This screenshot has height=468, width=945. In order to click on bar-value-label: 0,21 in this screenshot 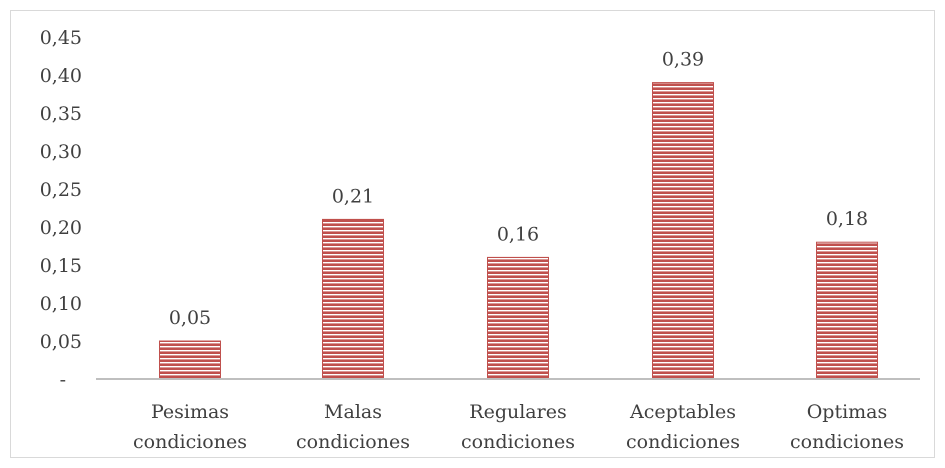, I will do `click(353, 196)`.